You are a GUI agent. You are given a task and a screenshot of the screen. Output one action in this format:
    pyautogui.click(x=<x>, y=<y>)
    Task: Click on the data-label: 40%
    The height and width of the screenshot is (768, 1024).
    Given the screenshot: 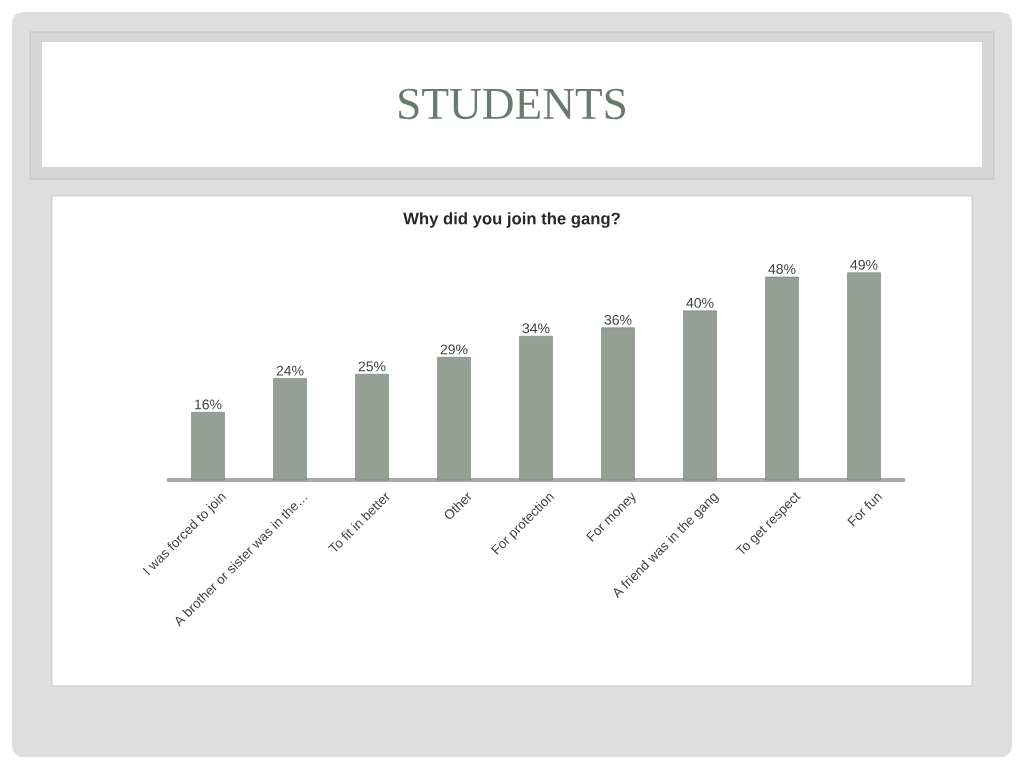 What is the action you would take?
    pyautogui.click(x=700, y=302)
    